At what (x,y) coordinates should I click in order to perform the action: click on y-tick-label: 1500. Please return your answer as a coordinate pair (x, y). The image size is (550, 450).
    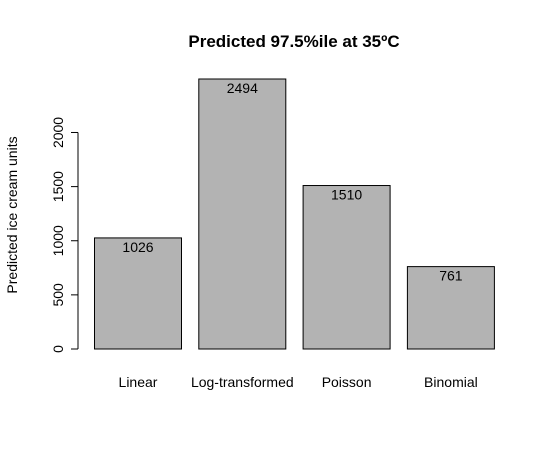
    Looking at the image, I should click on (58, 186).